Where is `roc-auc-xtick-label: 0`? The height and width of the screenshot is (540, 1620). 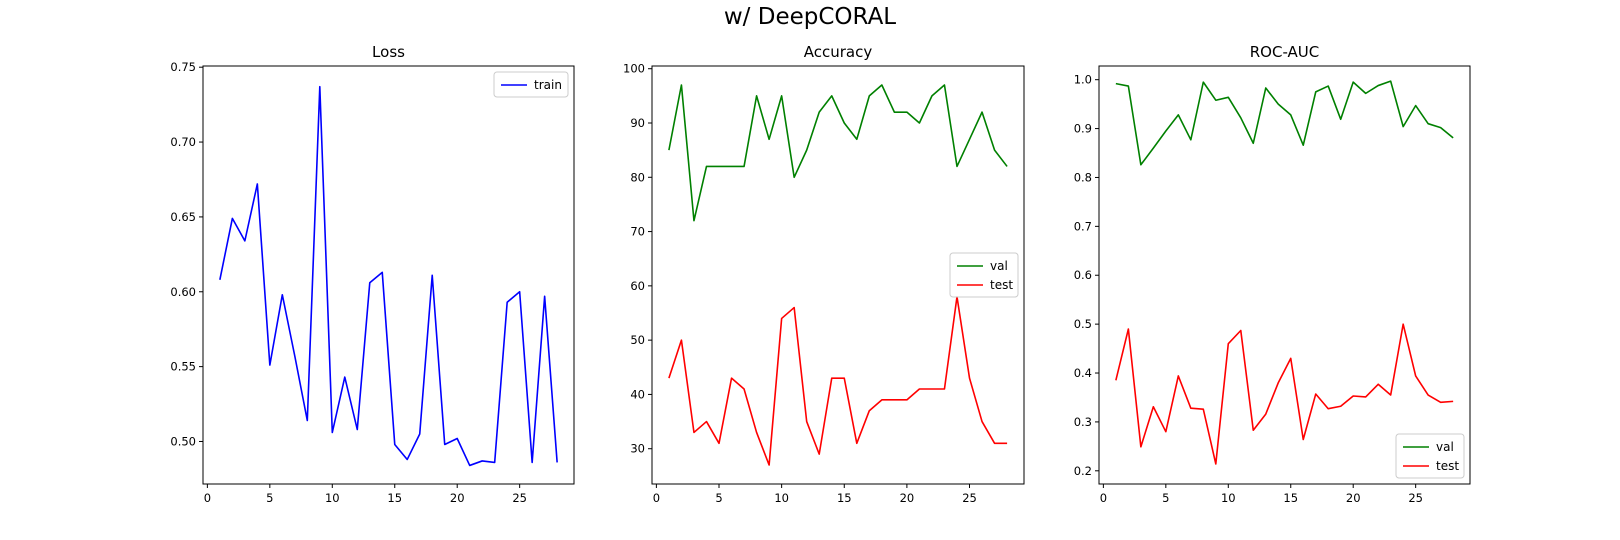
roc-auc-xtick-label: 0 is located at coordinates (1103, 498).